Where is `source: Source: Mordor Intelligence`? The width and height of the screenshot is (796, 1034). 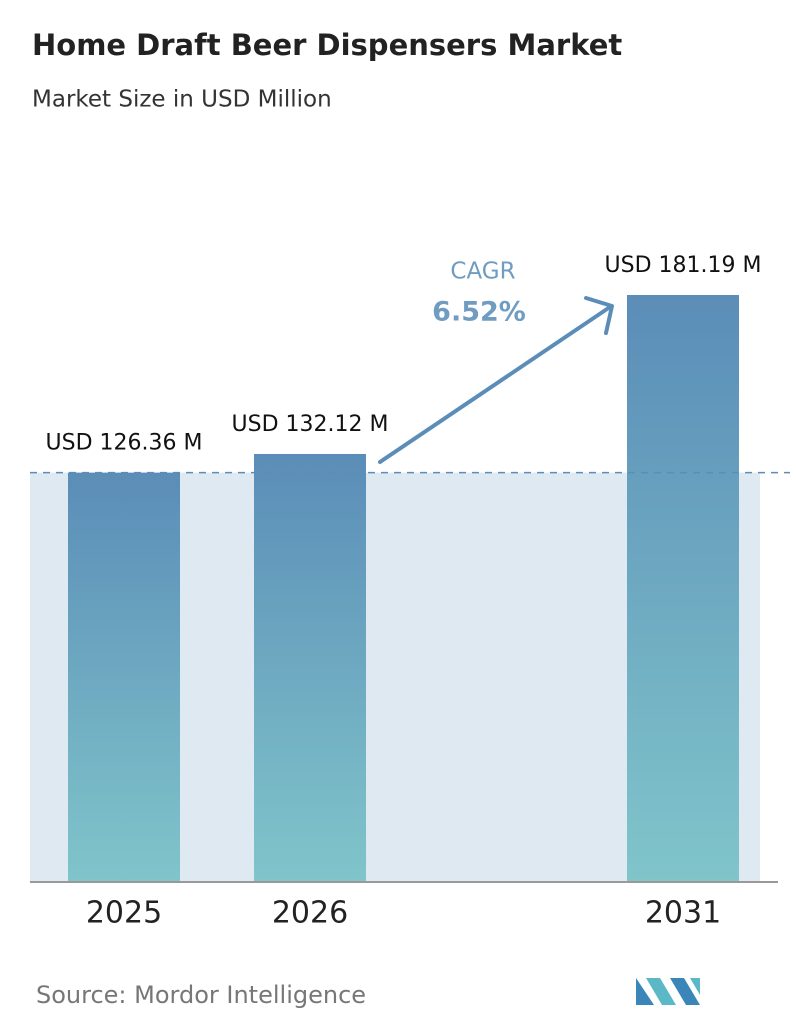 source: Source: Mordor Intelligence is located at coordinates (201, 995).